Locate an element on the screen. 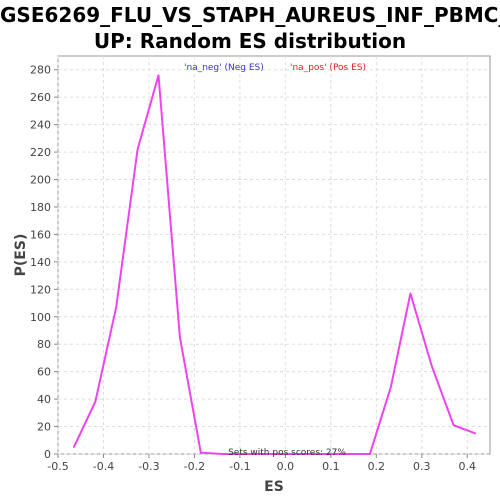 The width and height of the screenshot is (500, 500). y-tick-label: 240 is located at coordinates (40, 125).